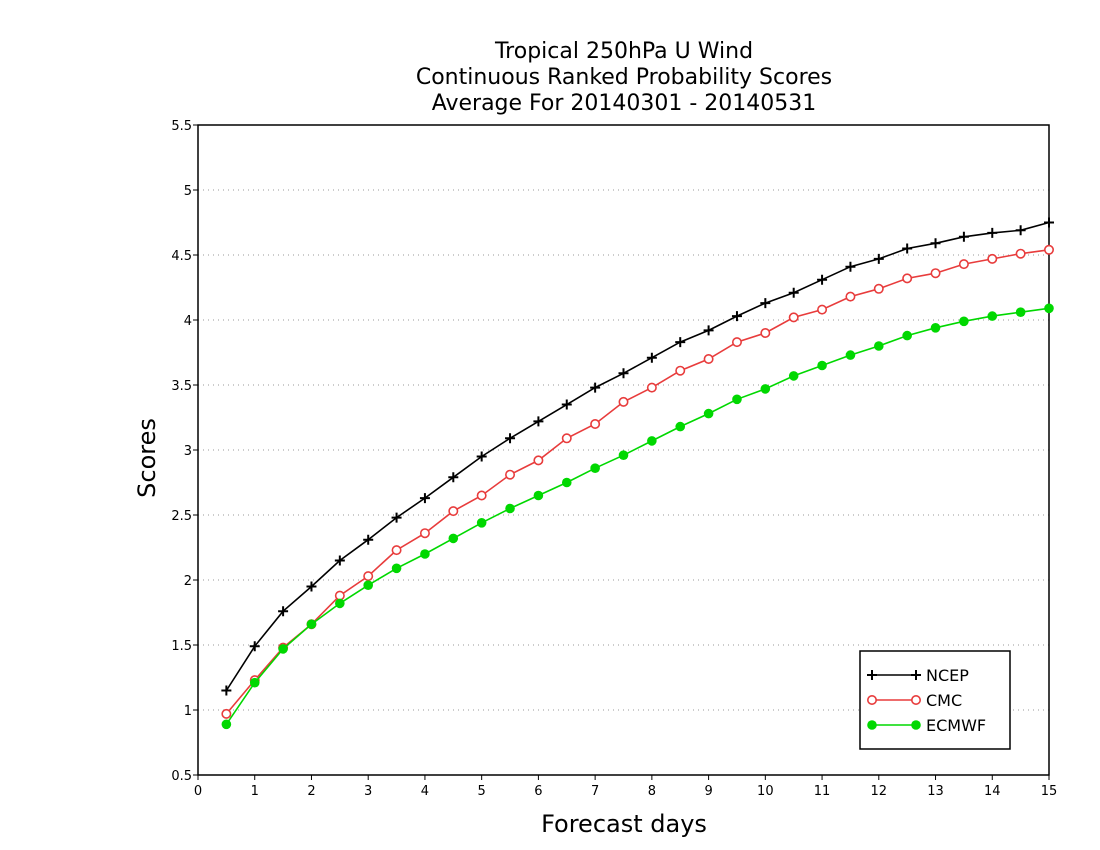 This screenshot has width=1100, height=850. Describe the element at coordinates (947, 675) in the screenshot. I see `legend-label-ncep: NCEP` at that location.